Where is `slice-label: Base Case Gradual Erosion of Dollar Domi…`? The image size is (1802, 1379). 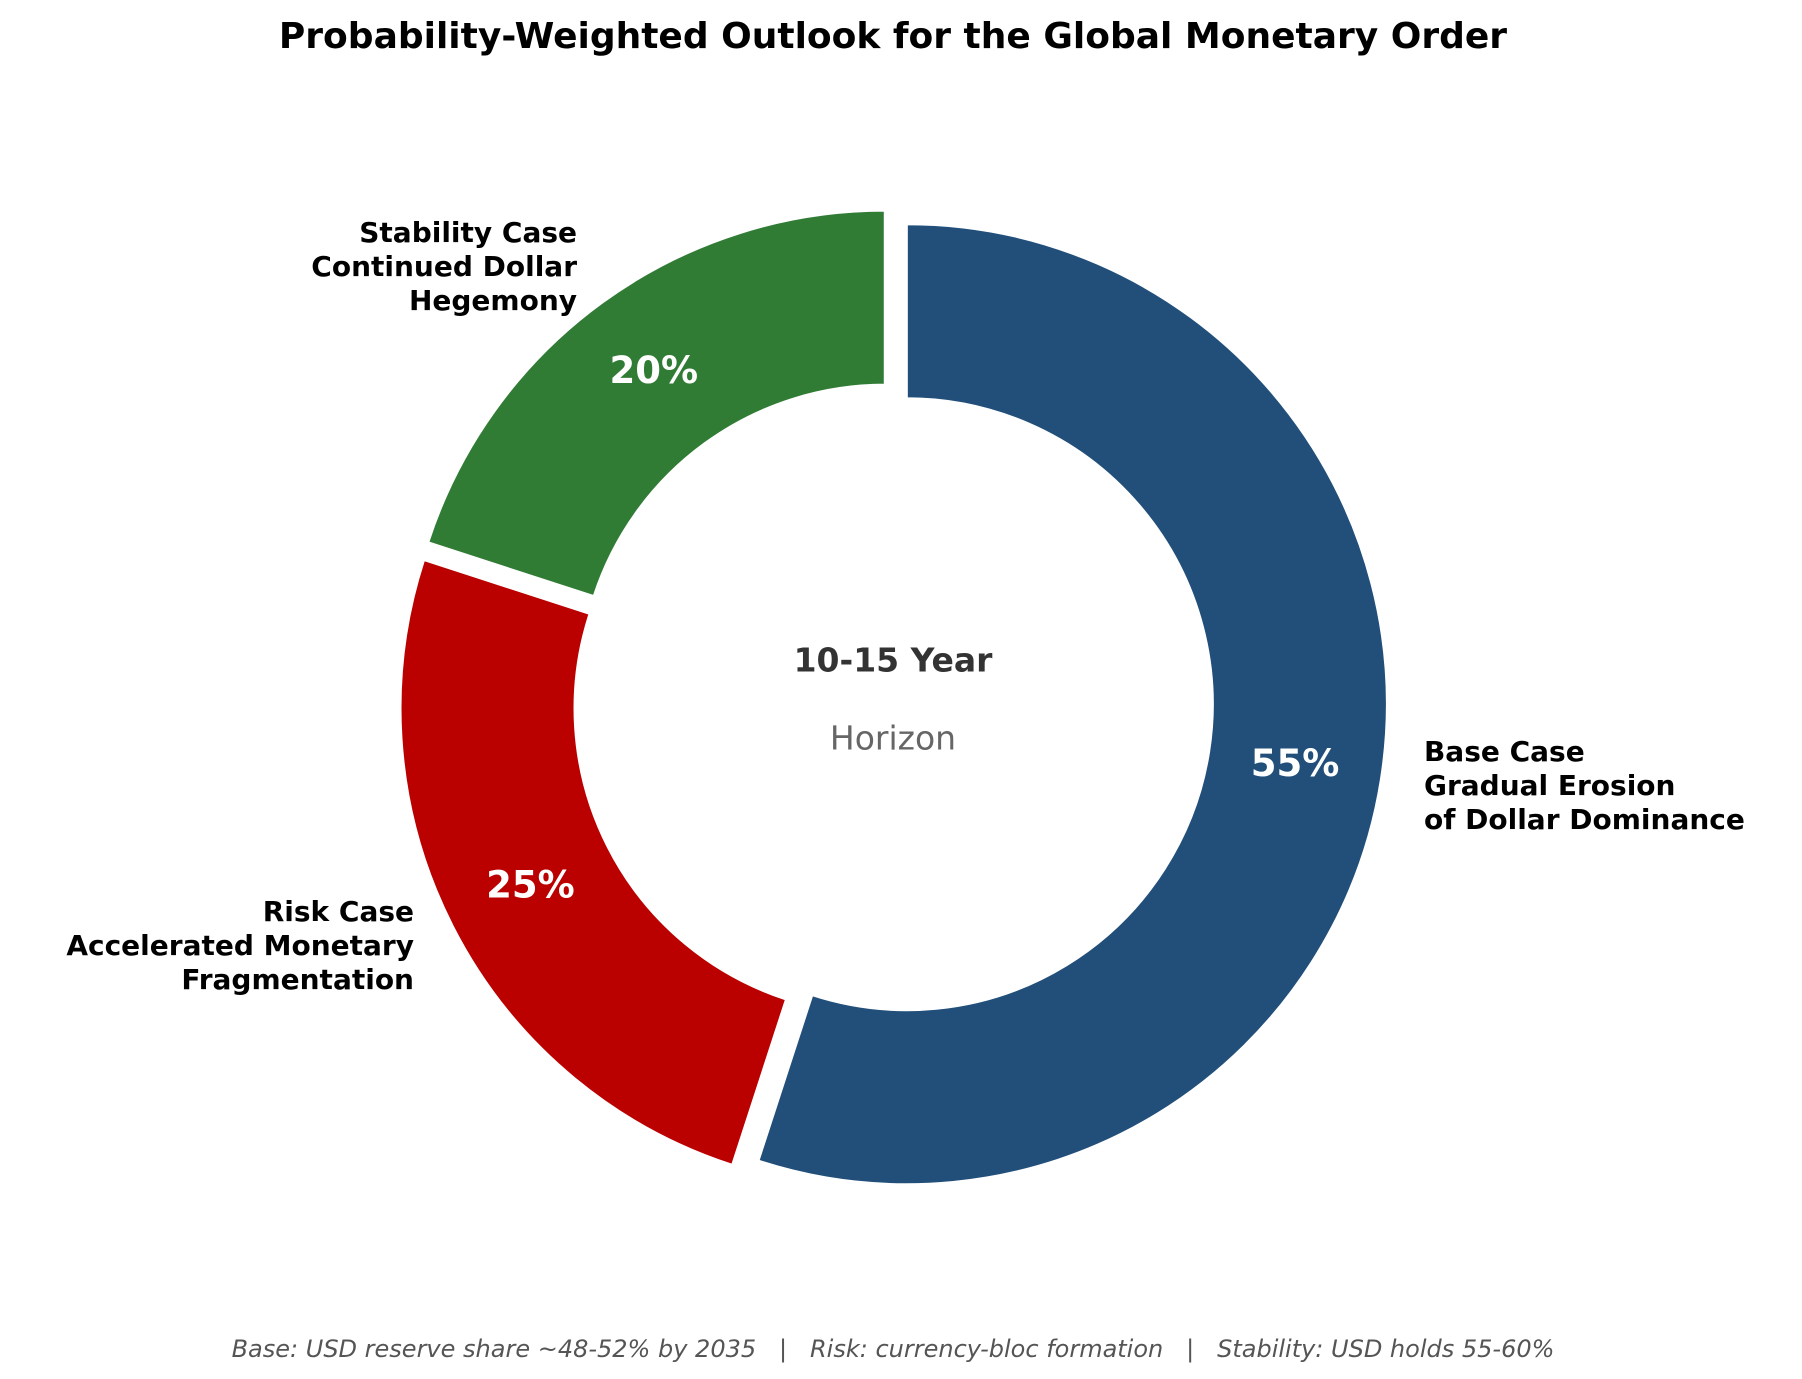
slice-label: Base Case Gradual Erosion of Dollar Domi… is located at coordinates (1584, 786).